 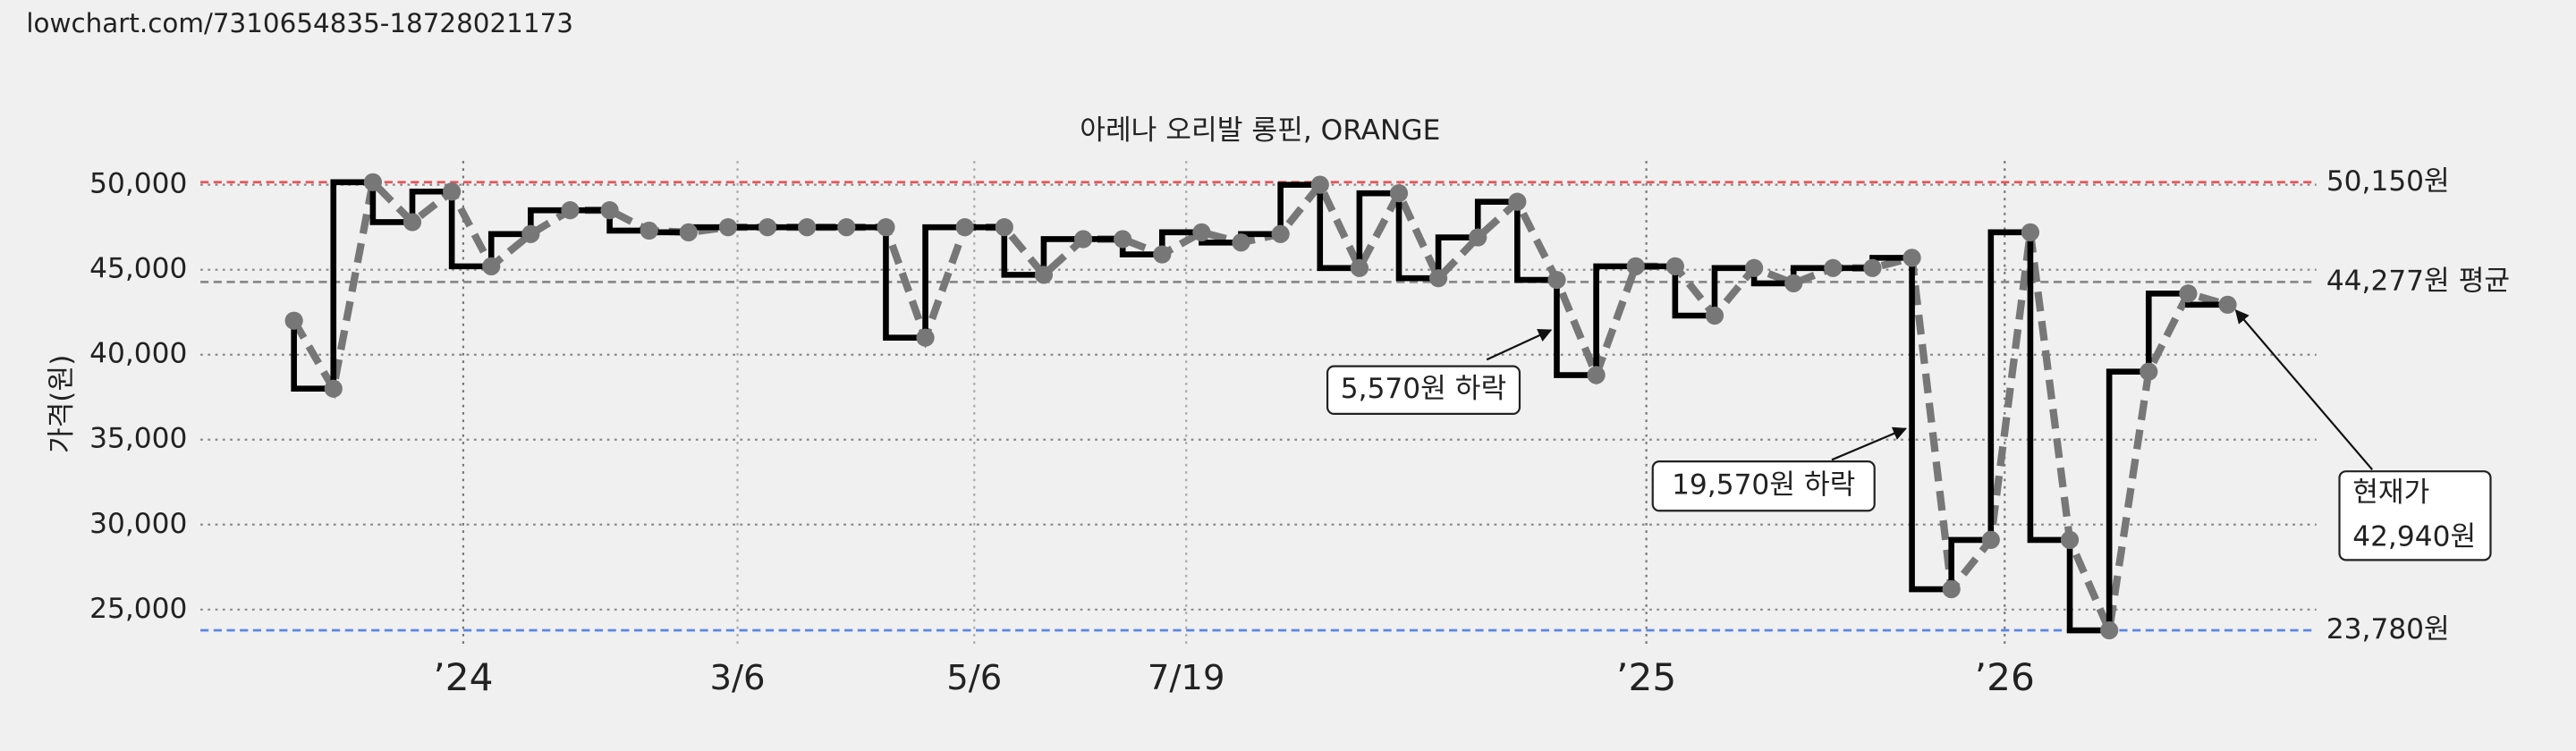 What do you see at coordinates (1260, 130) in the screenshot?
I see `chart-title: 아레나 오리발 롱핀, ORANGE` at bounding box center [1260, 130].